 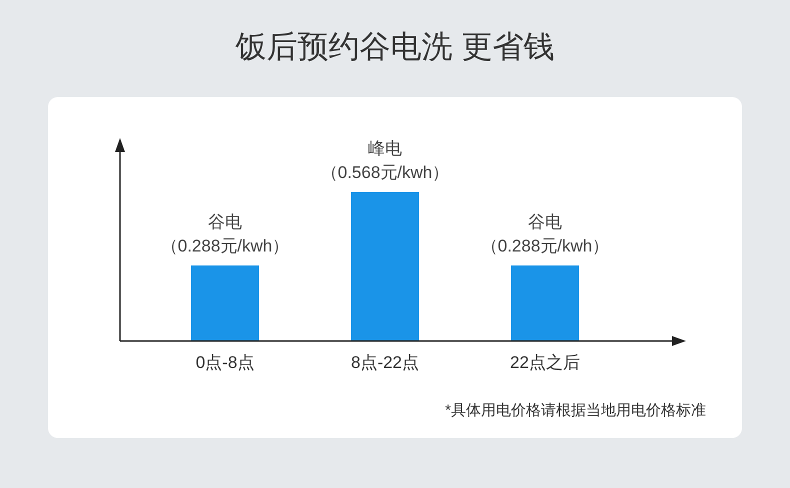 I want to click on annotation: *具体用电价格请根据当地用电价格标准, so click(x=575, y=410).